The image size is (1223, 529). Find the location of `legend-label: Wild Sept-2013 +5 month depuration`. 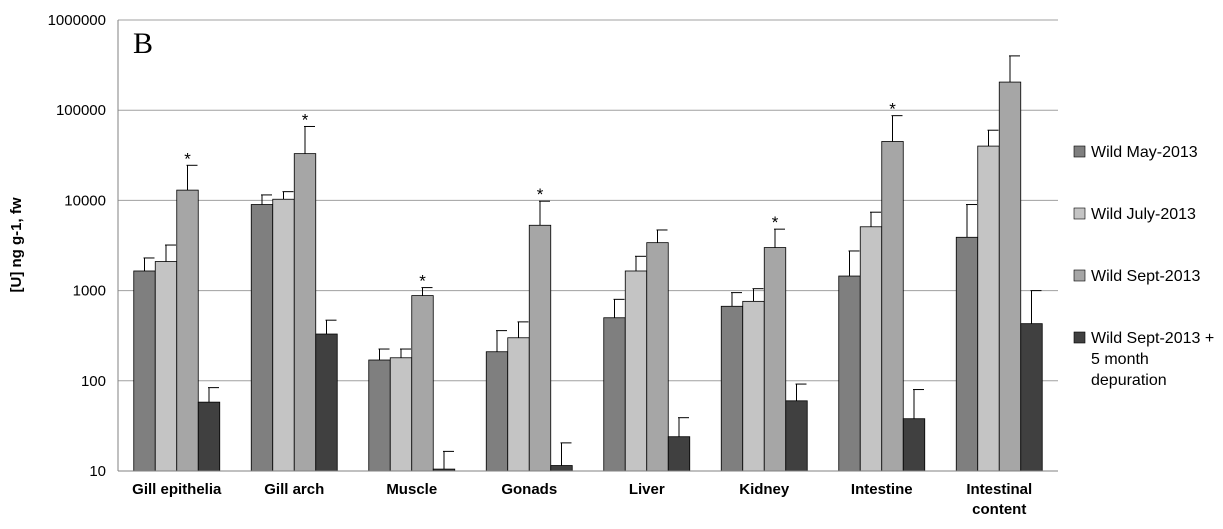

legend-label: Wild Sept-2013 +5 month depuration is located at coordinates (1152, 359).